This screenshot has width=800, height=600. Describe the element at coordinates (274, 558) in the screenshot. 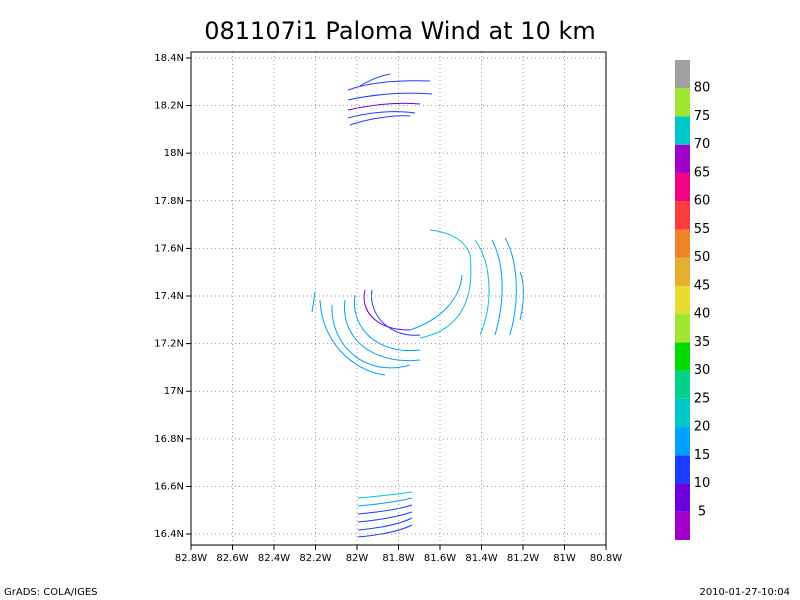

I see `x-tick-label: 82.4W` at that location.